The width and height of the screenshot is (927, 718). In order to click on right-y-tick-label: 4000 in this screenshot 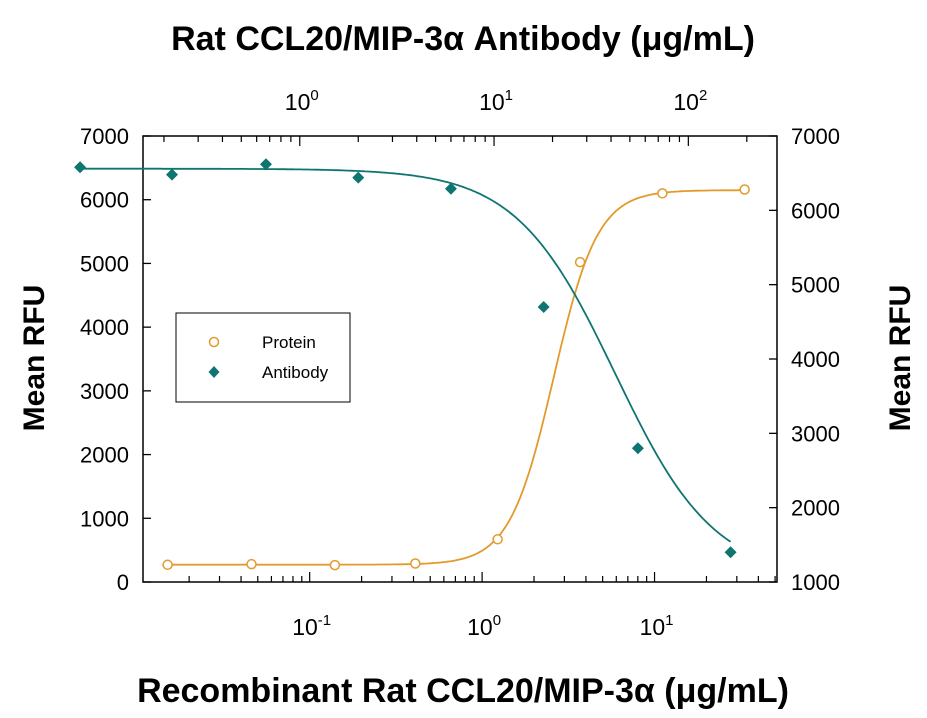, I will do `click(815, 359)`.